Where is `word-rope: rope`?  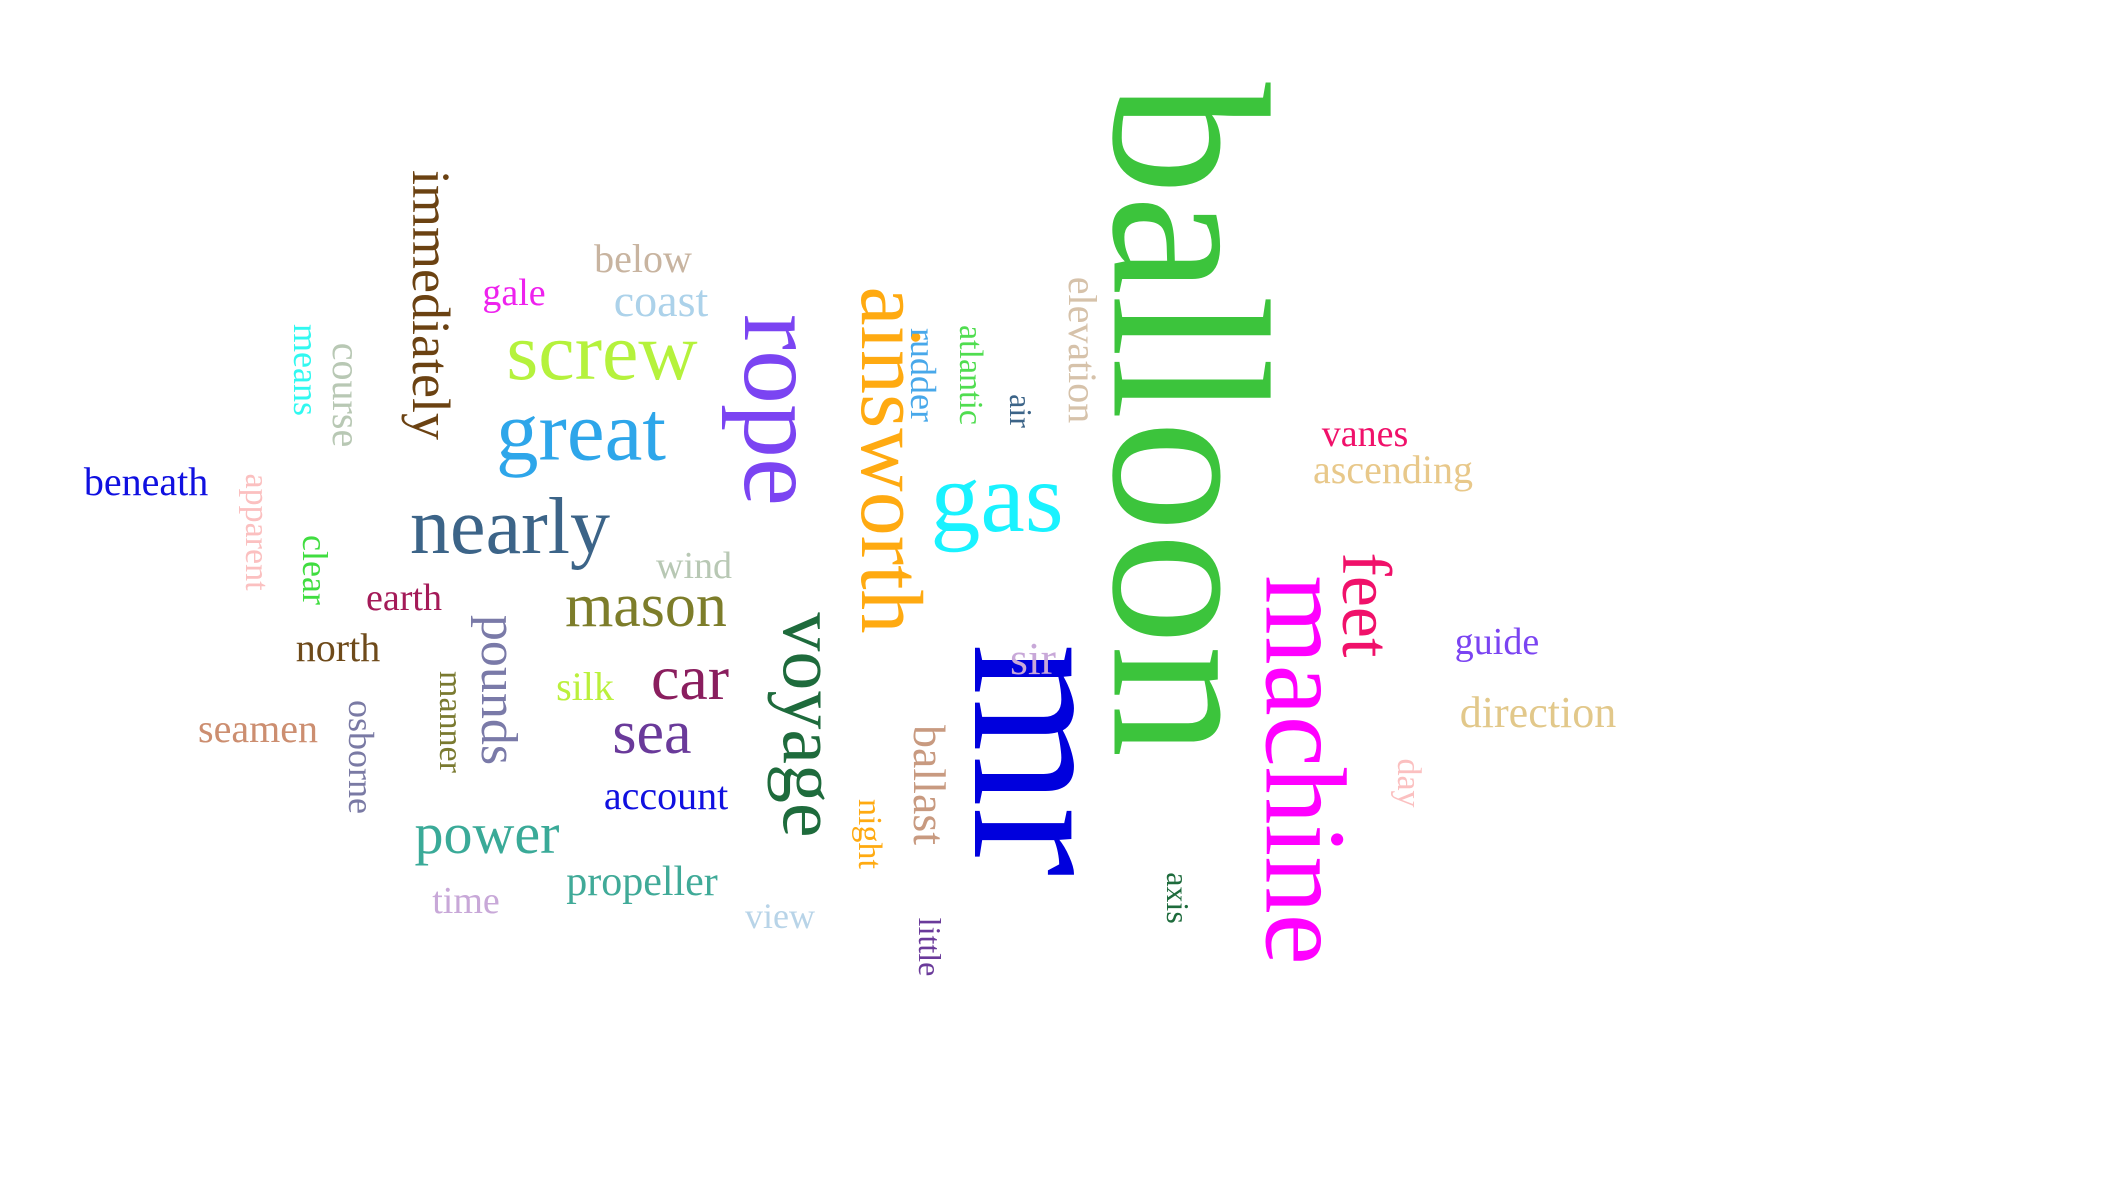
word-rope: rope is located at coordinates (780, 410).